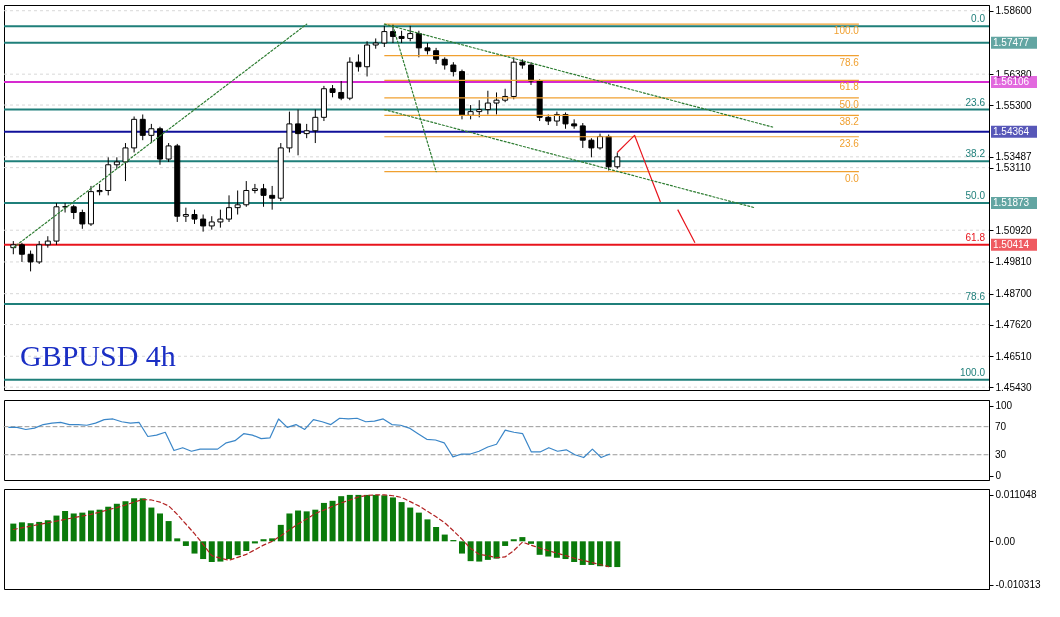 The height and width of the screenshot is (617, 1060). What do you see at coordinates (1014, 387) in the screenshot?
I see `y-tick-label: 1.45430` at bounding box center [1014, 387].